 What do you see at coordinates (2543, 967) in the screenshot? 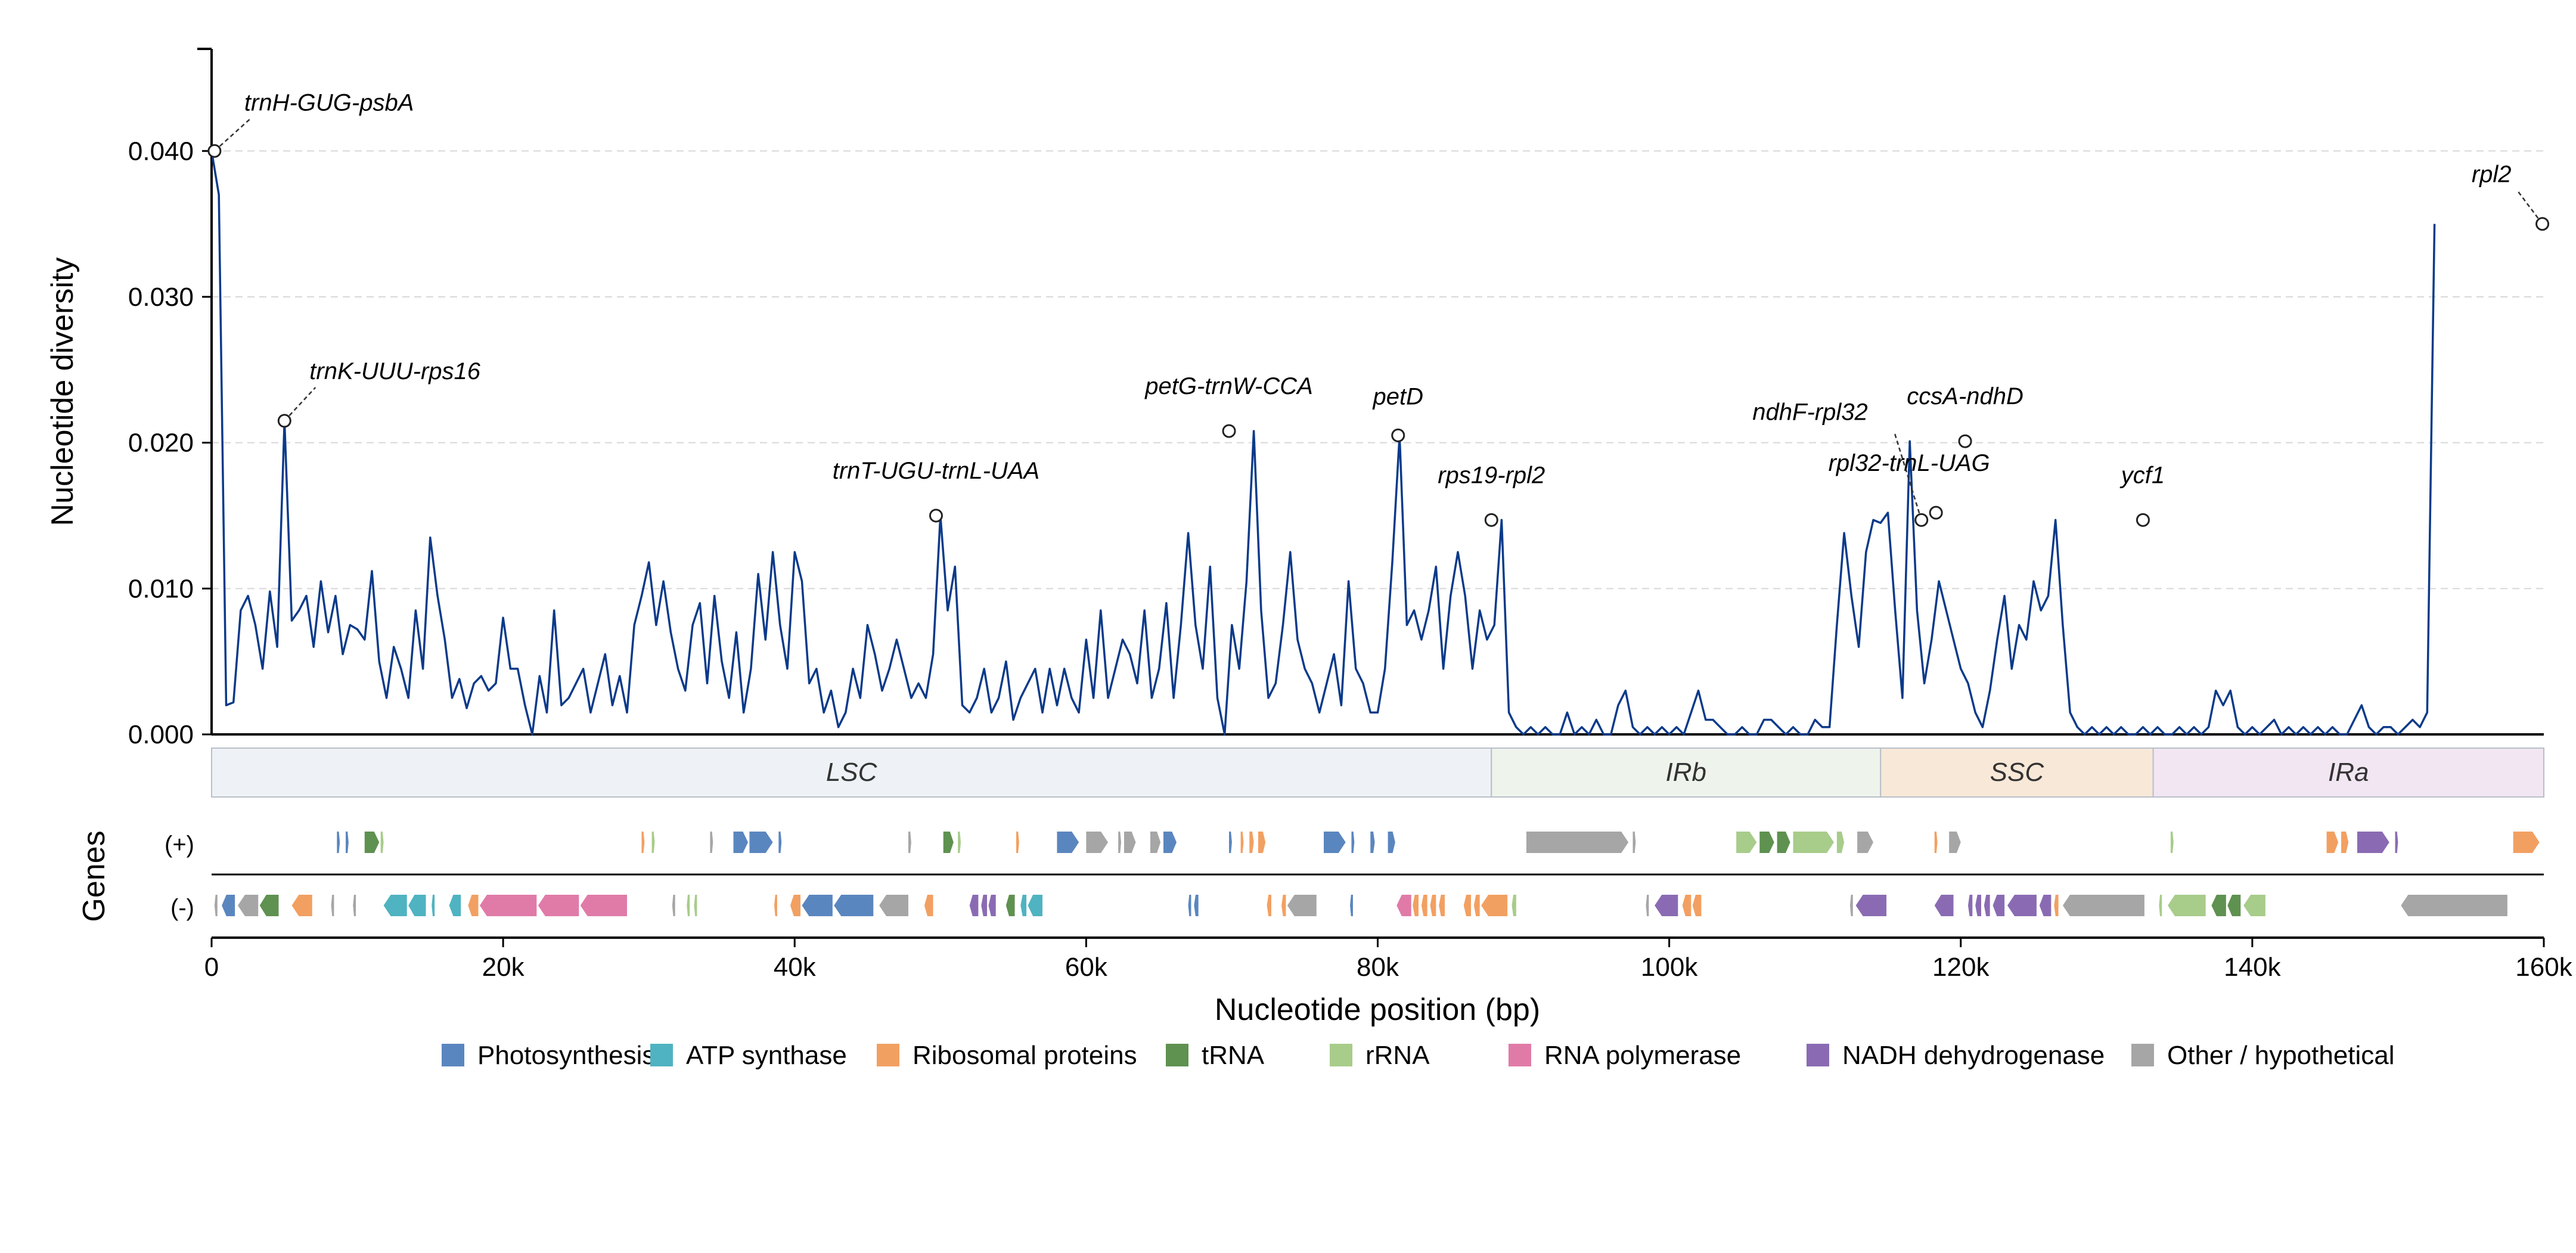
I see `x-tick-label: 160k` at bounding box center [2543, 967].